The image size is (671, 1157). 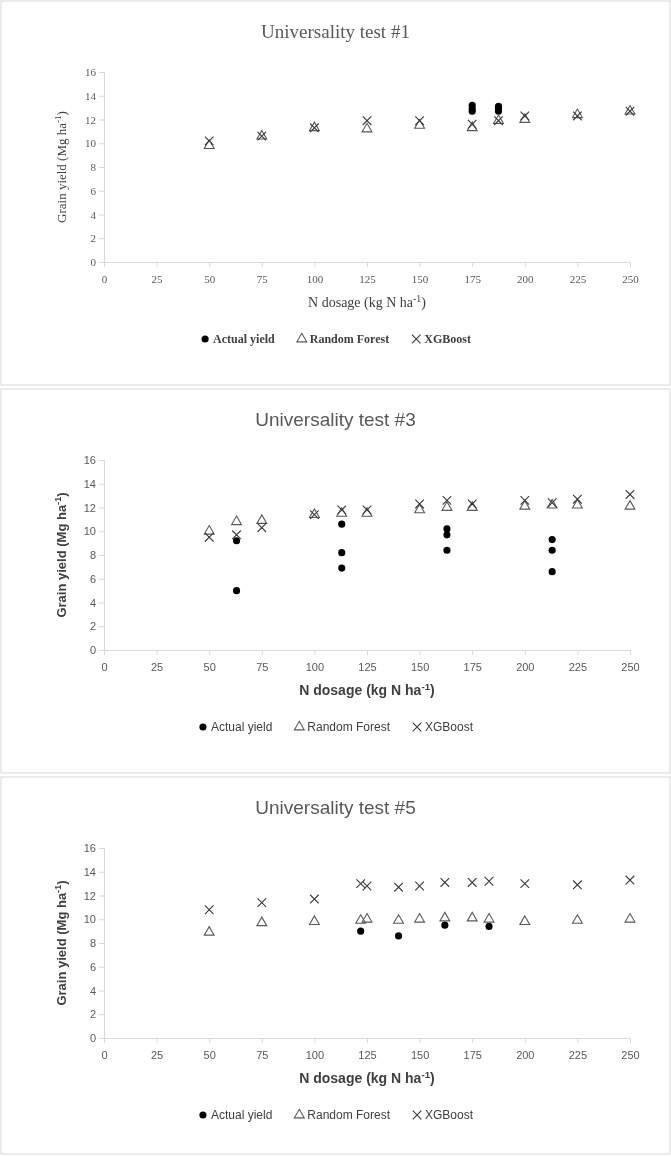 What do you see at coordinates (335, 419) in the screenshot?
I see `chart-title: Universality test #3` at bounding box center [335, 419].